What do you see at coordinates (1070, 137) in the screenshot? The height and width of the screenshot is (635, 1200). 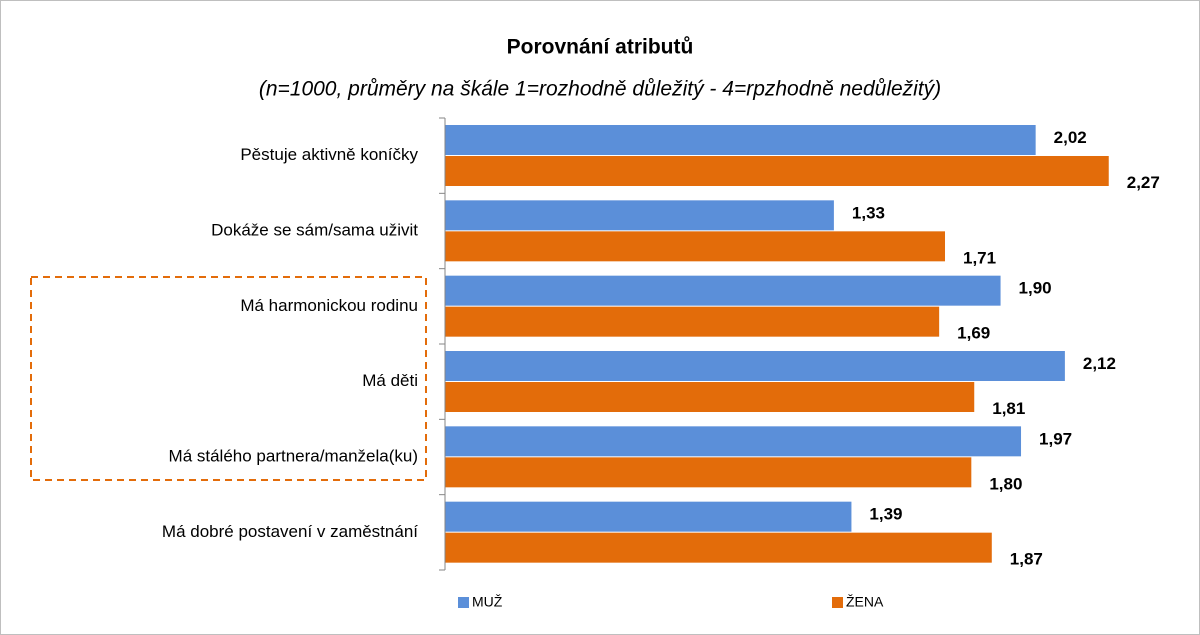 I see `data-label: 2,02` at bounding box center [1070, 137].